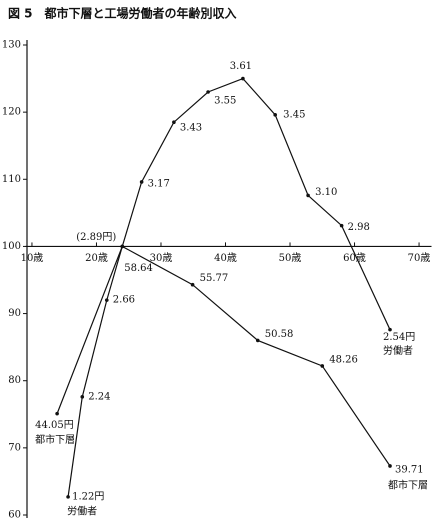  I want to click on data-label: 2.54円, so click(399, 337).